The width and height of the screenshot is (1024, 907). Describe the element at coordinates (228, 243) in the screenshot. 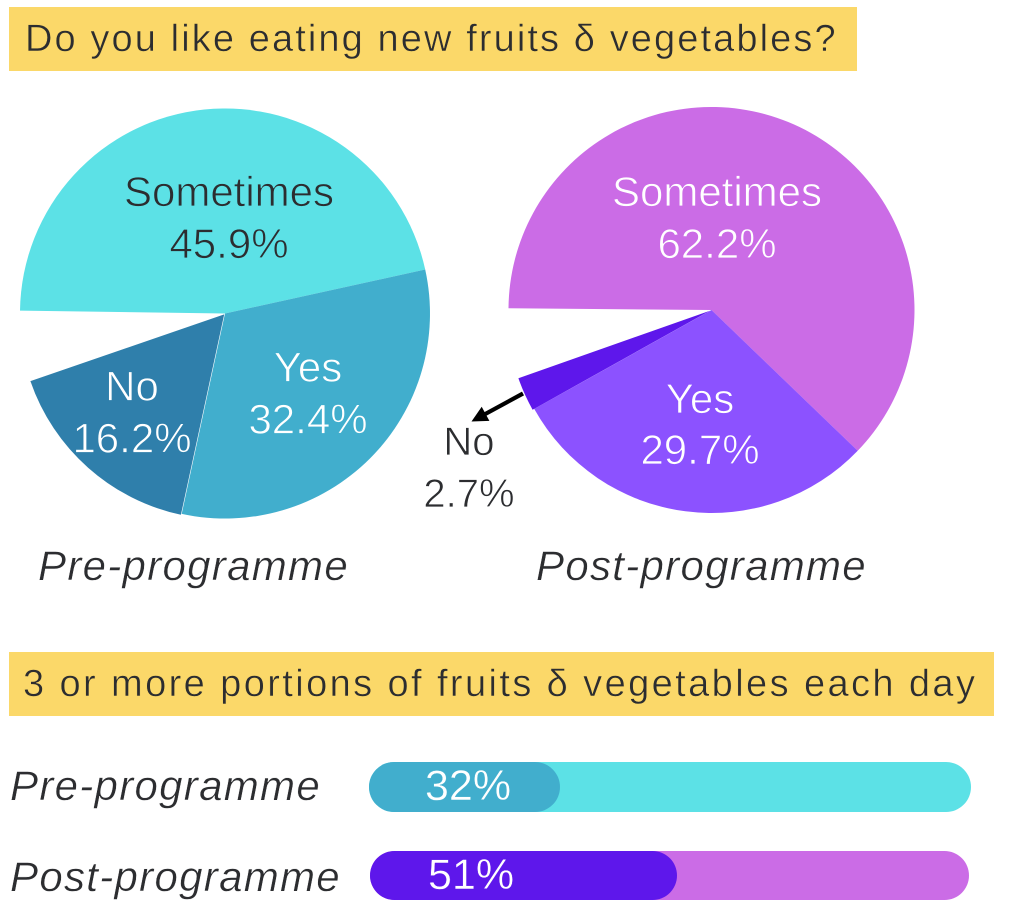

I see `svg-text: 45.9%` at that location.